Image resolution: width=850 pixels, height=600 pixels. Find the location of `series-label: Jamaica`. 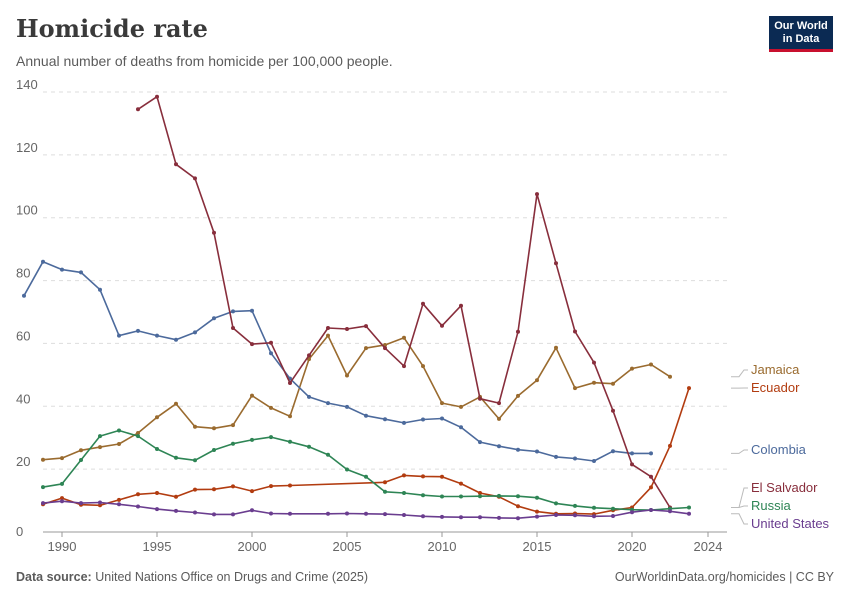

series-label: Jamaica is located at coordinates (775, 369).